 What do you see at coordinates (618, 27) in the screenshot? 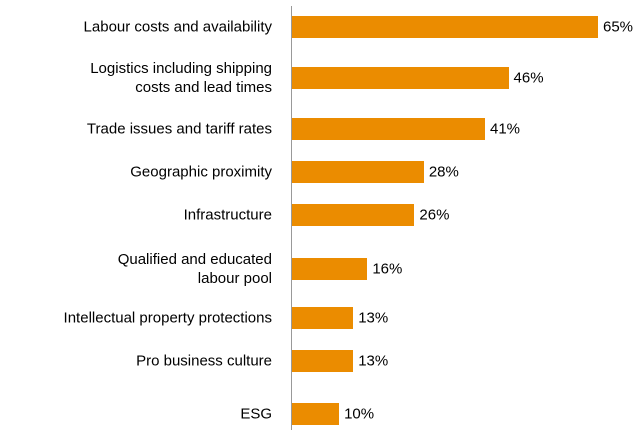
I see `value-label: 65%` at bounding box center [618, 27].